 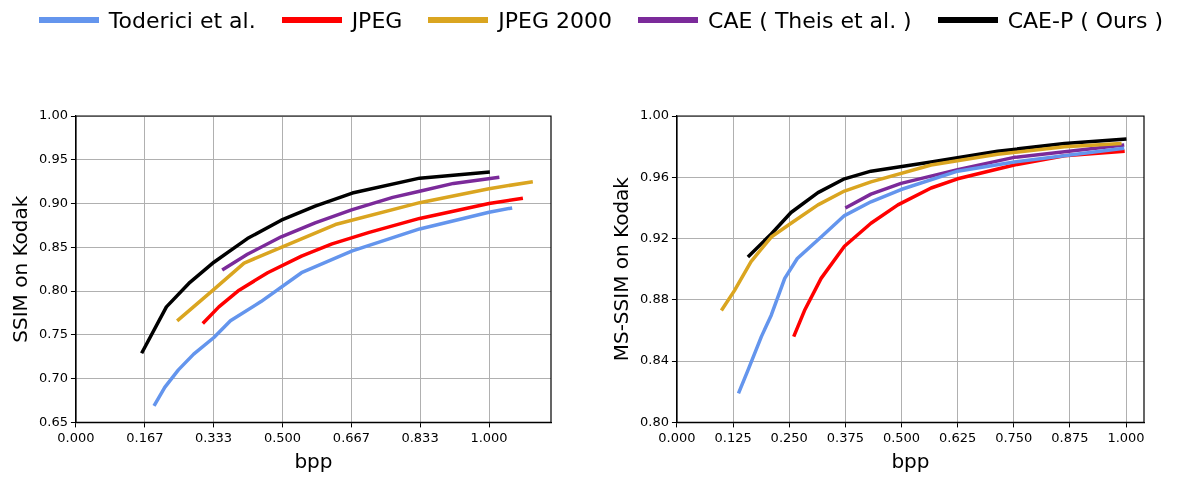 I want to click on y-tick-label: 0.90, so click(x=53, y=202).